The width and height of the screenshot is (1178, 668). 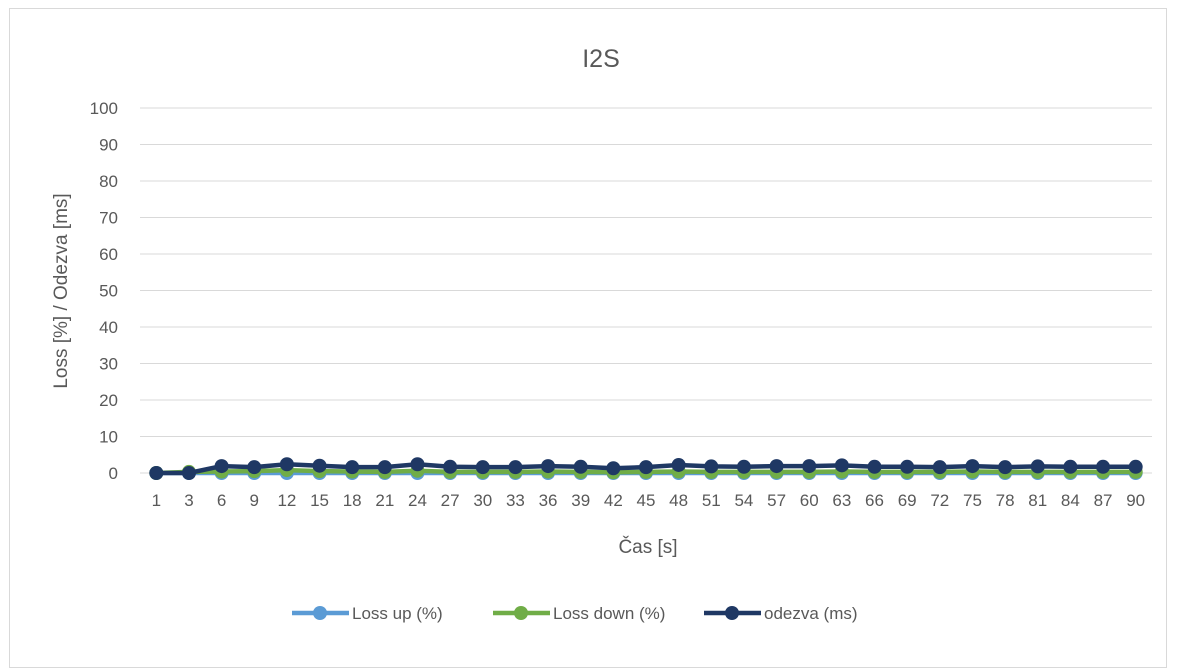 I want to click on x-tick-label: 3, so click(x=188, y=500).